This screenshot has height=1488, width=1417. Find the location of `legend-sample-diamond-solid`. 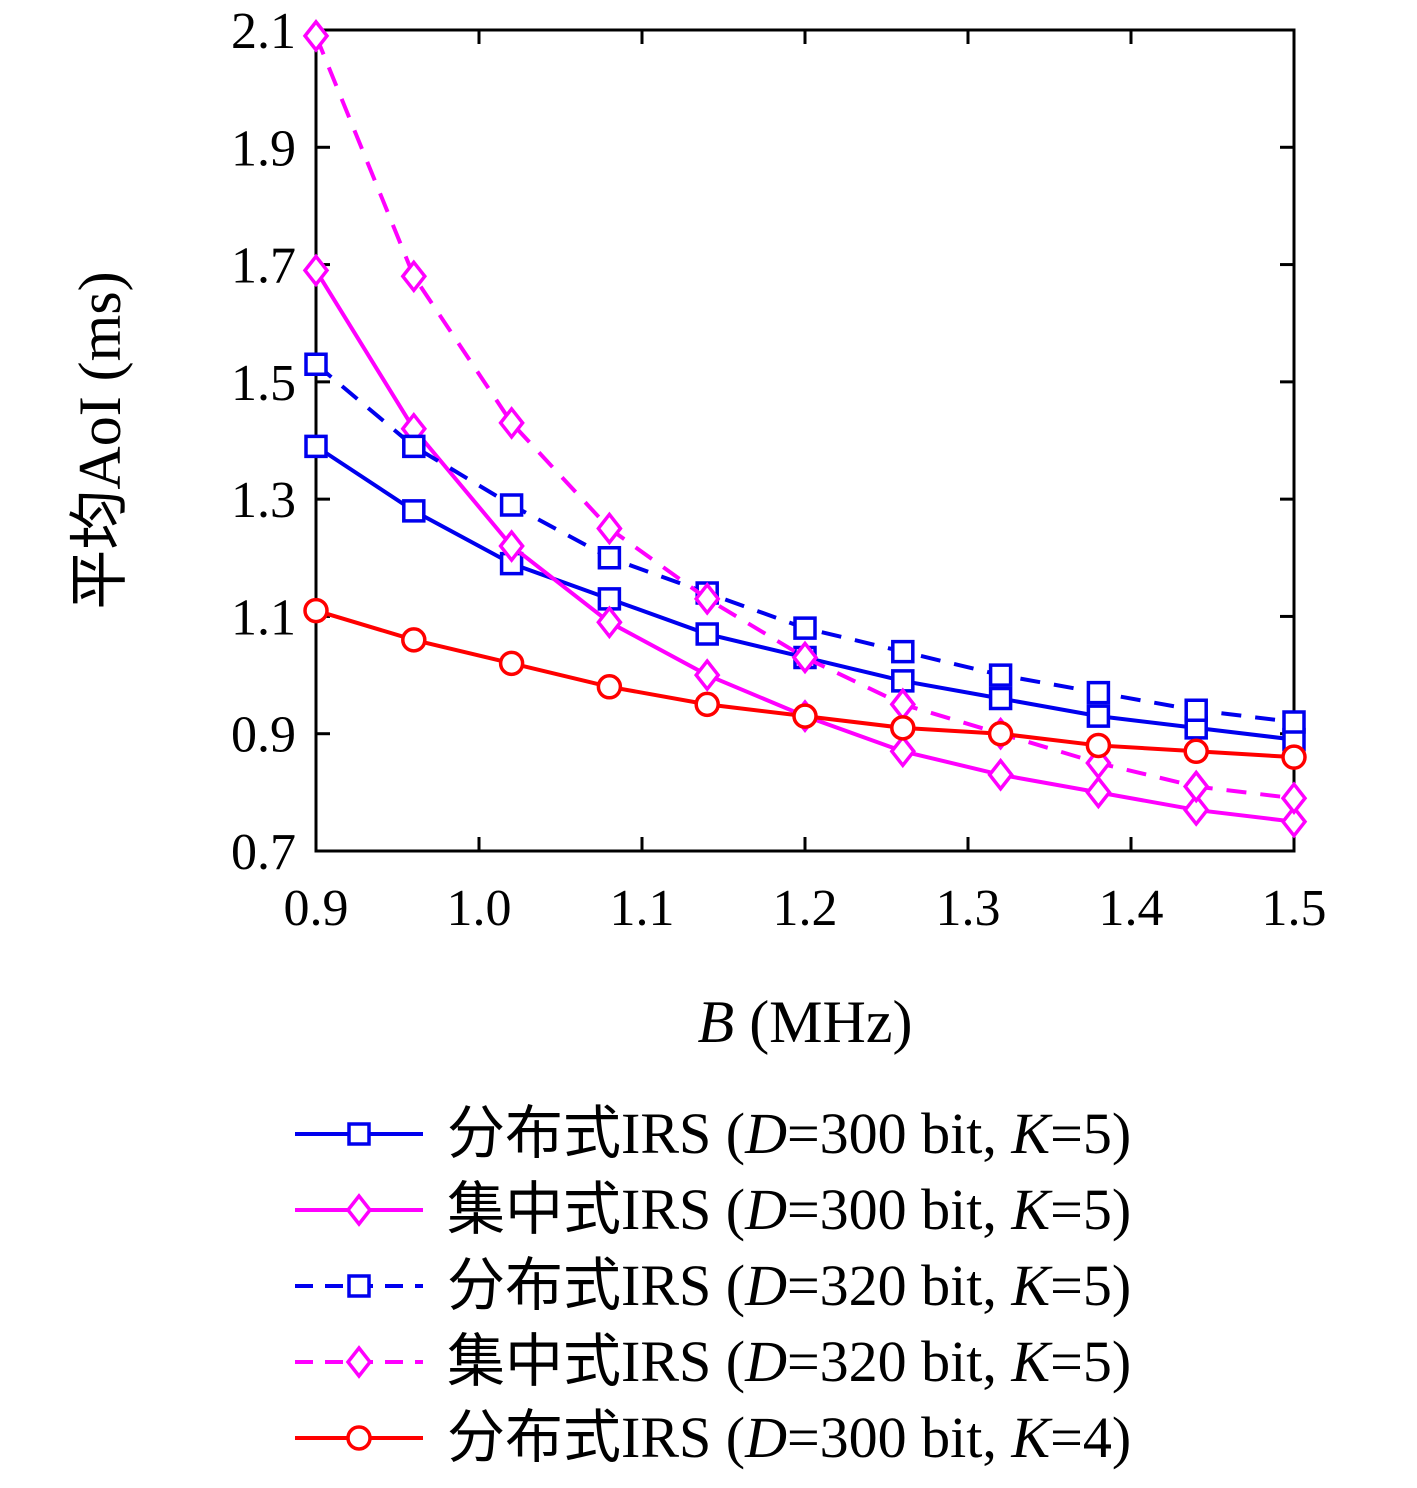

legend-sample-diamond-solid is located at coordinates (359, 1210).